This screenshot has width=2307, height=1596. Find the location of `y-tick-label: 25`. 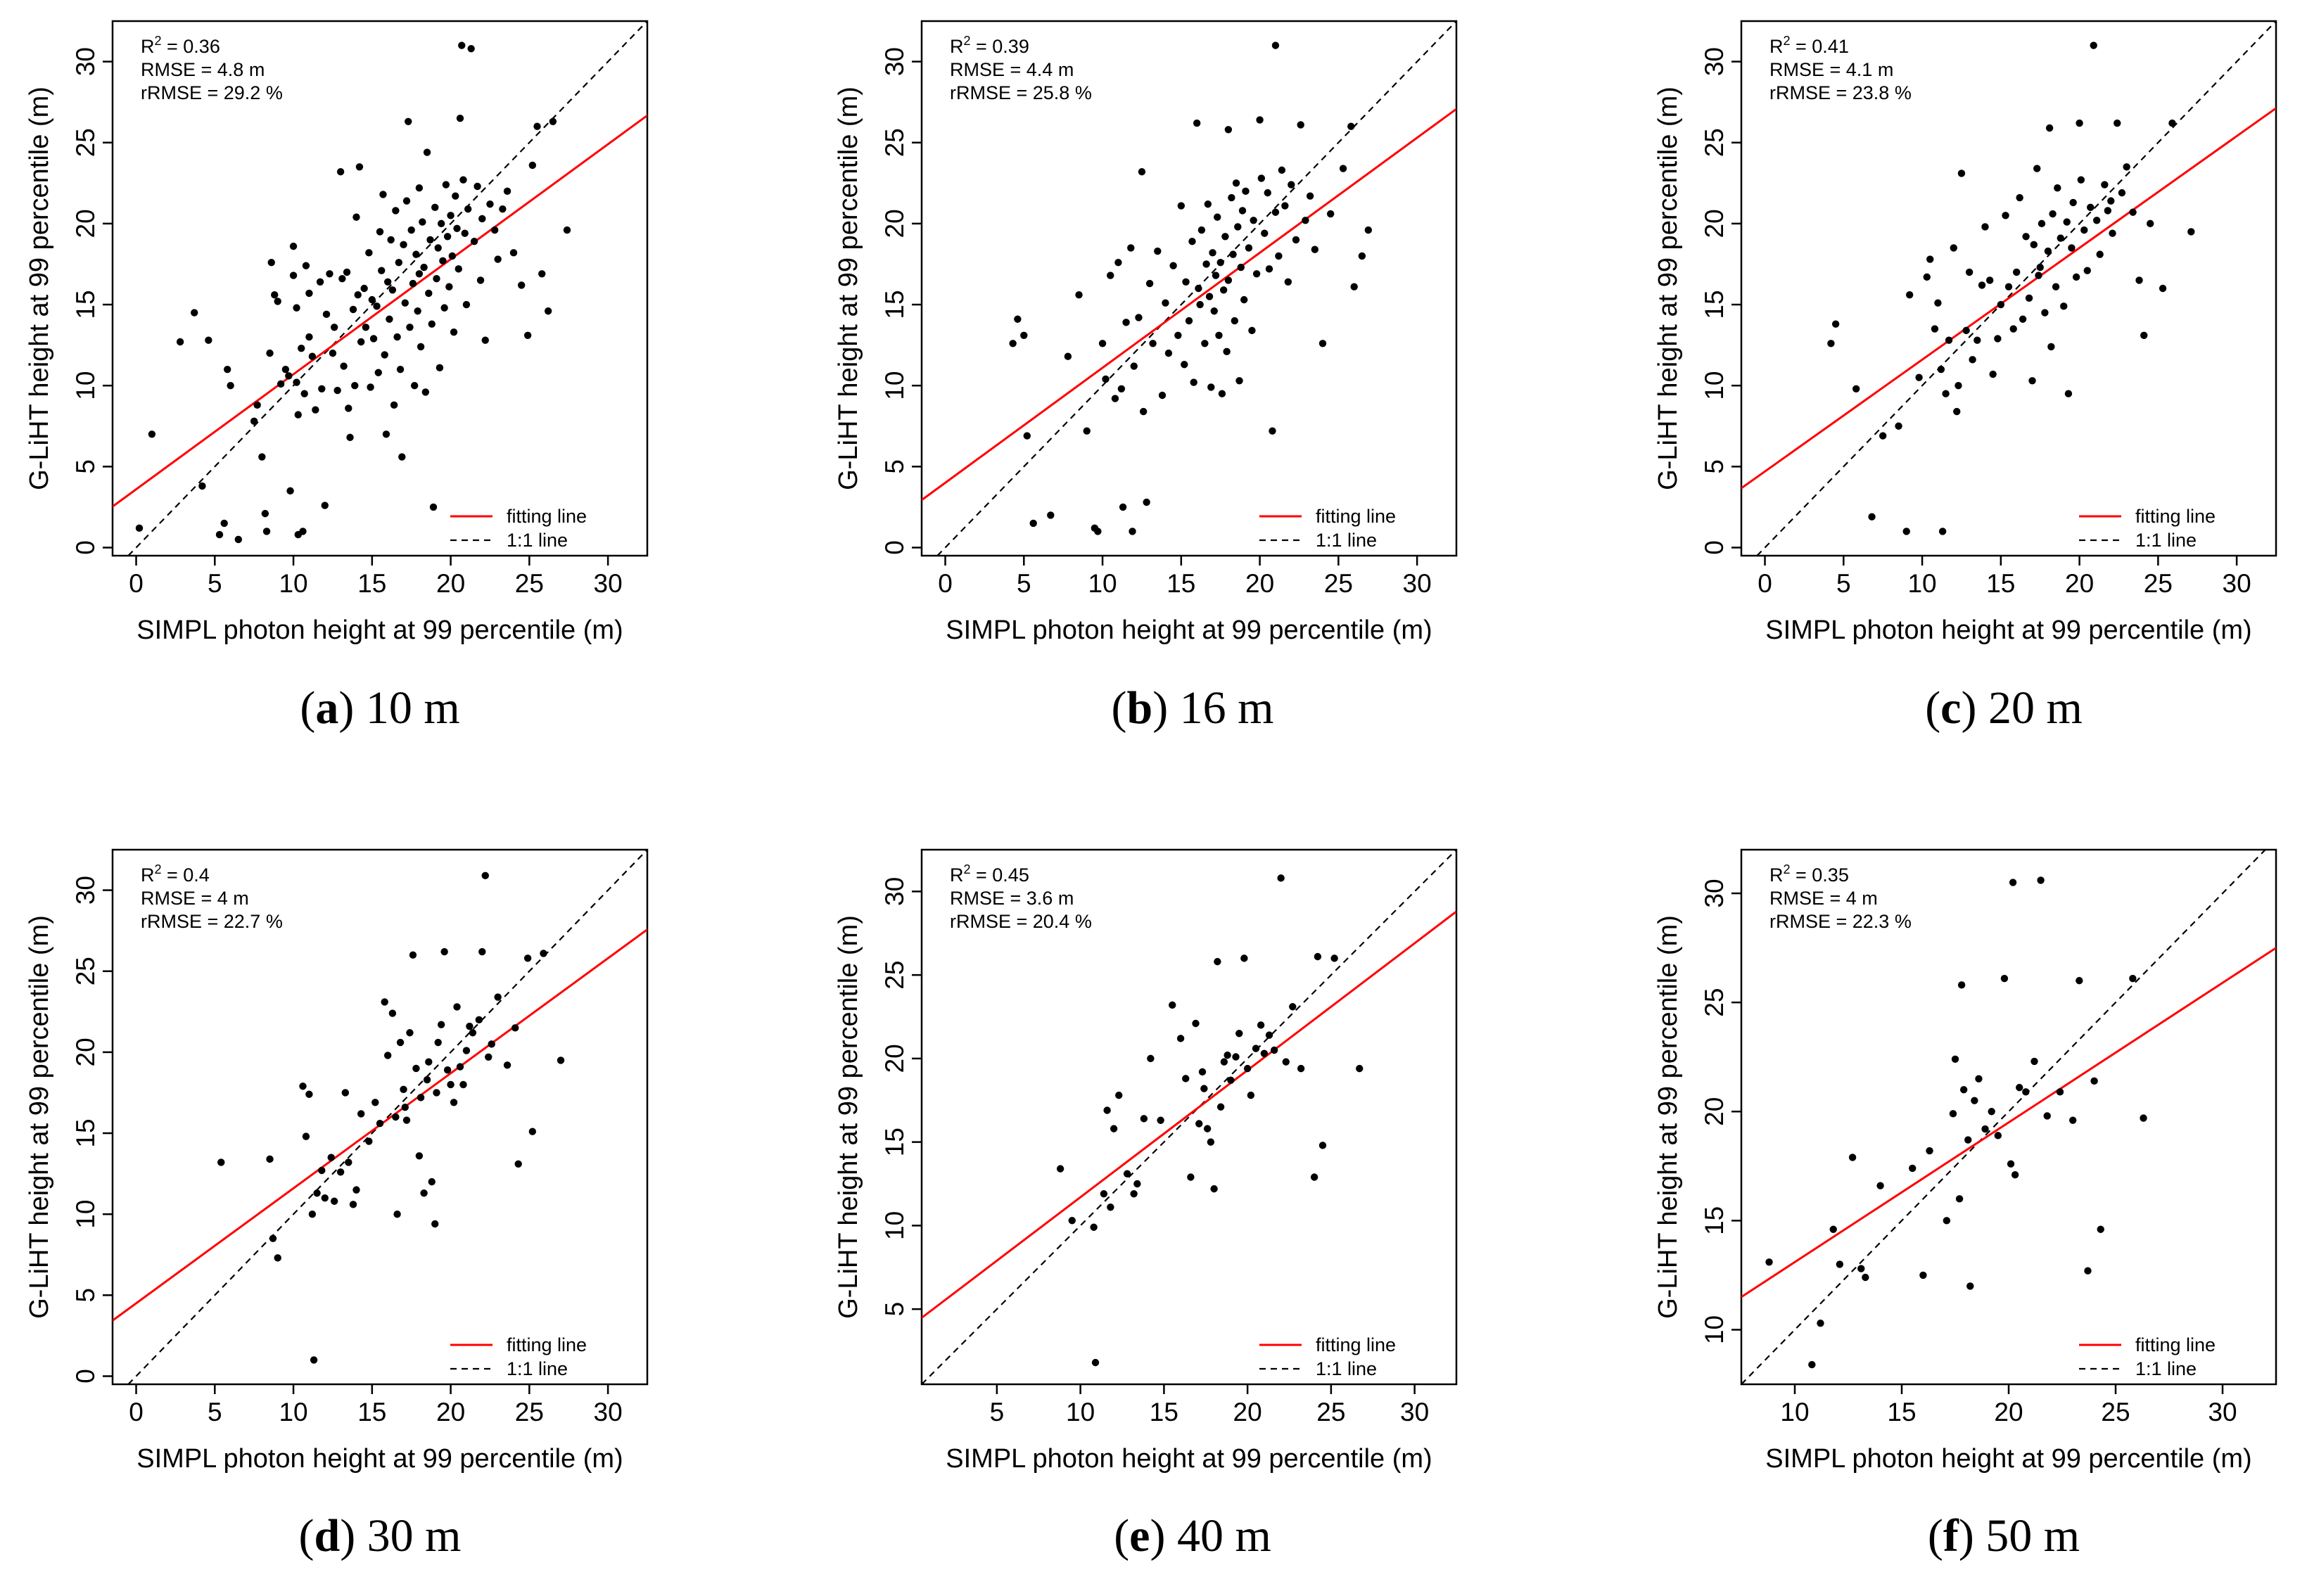

y-tick-label: 25 is located at coordinates (1714, 1003).